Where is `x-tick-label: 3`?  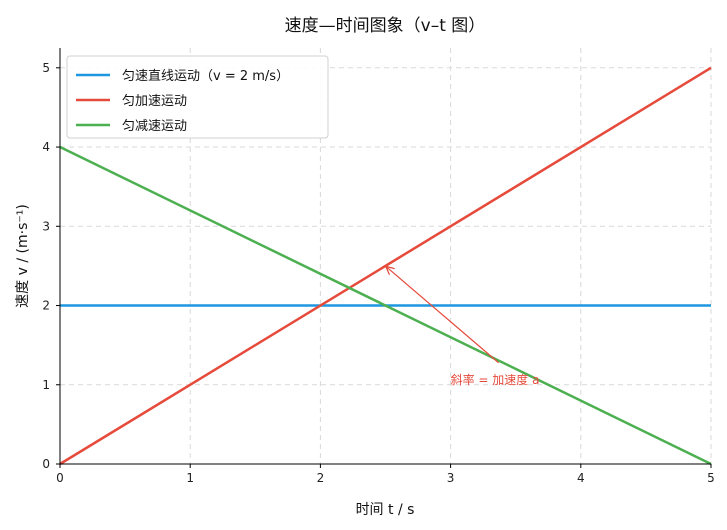
x-tick-label: 3 is located at coordinates (451, 478).